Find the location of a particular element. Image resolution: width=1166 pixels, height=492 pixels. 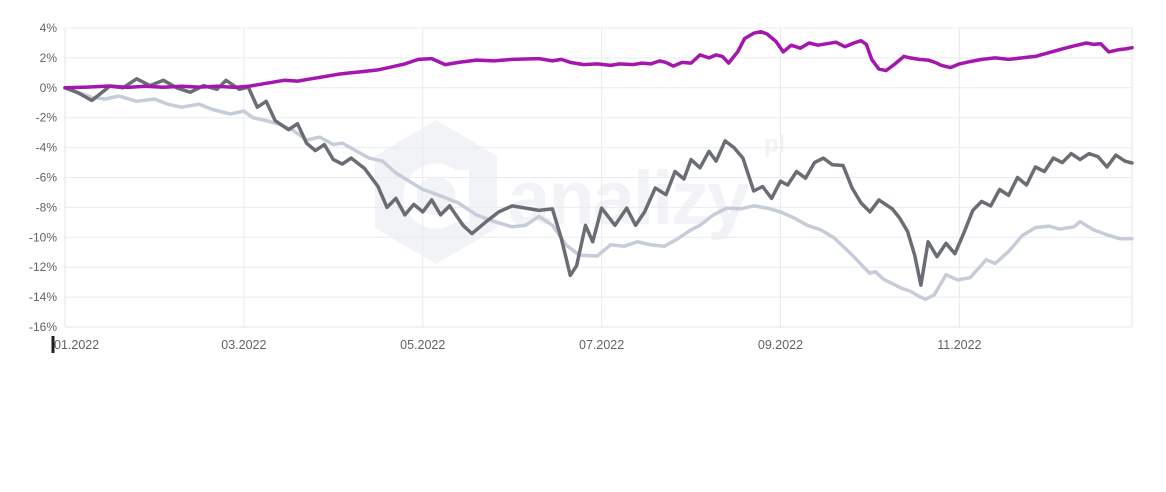

watermark-text: analizy is located at coordinates (628, 198).